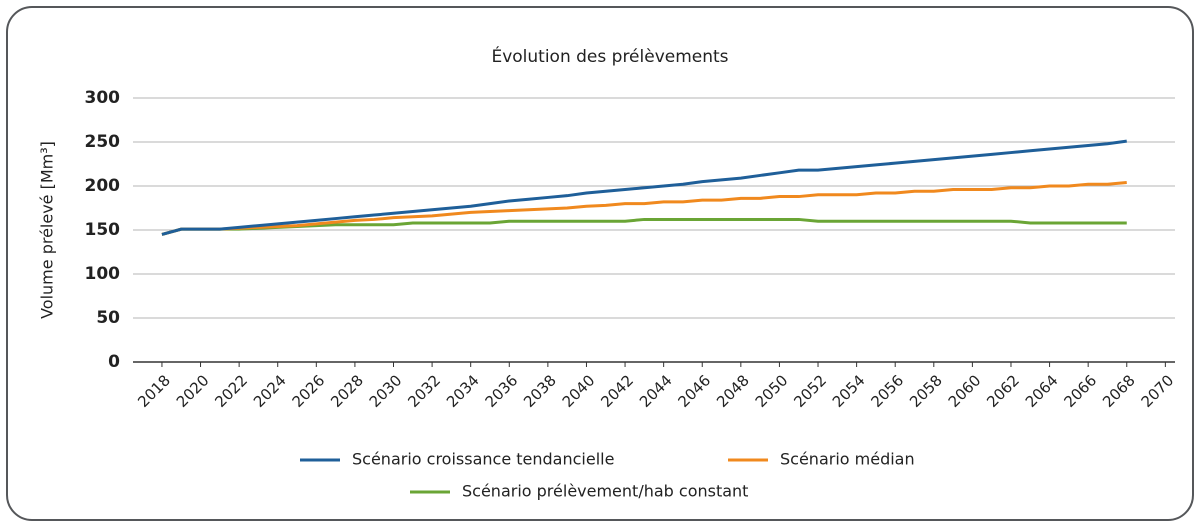  I want to click on x-tick-label: 2036, so click(502, 391).